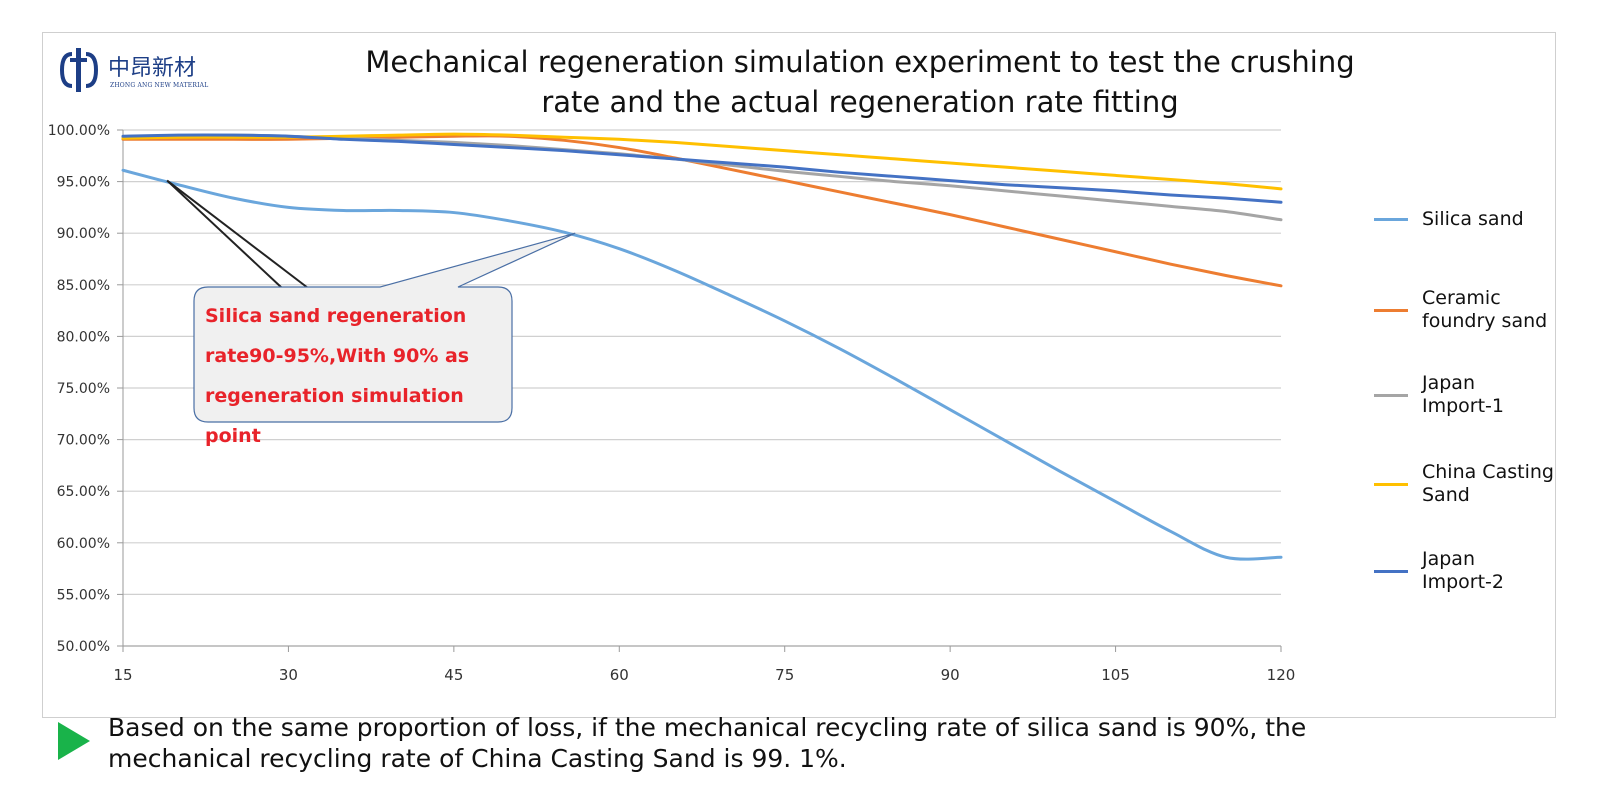 The width and height of the screenshot is (1600, 801). I want to click on legend-label-line: foundry sand, so click(1485, 321).